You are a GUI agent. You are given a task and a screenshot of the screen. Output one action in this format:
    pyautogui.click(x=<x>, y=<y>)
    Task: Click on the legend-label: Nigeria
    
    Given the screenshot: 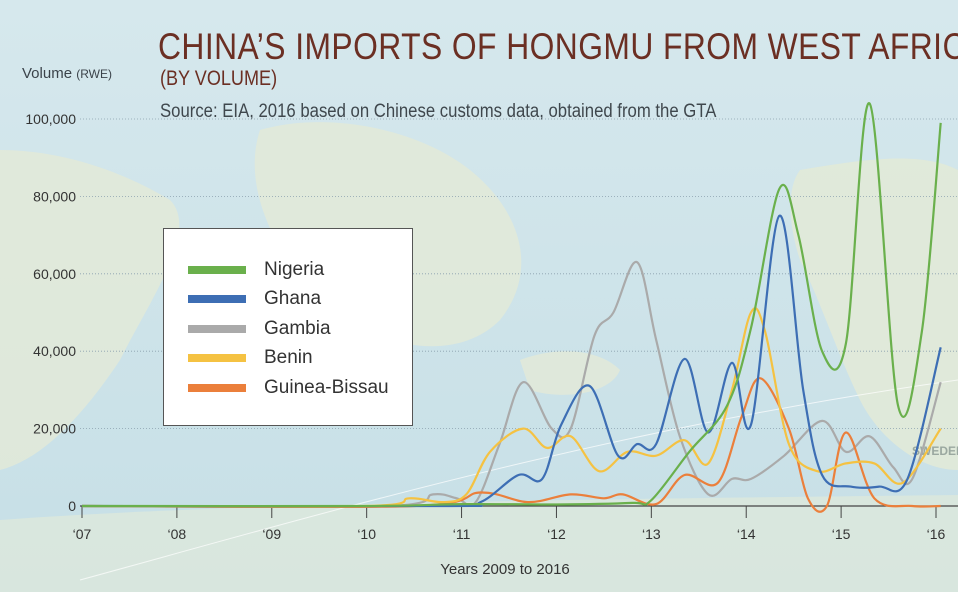 What is the action you would take?
    pyautogui.click(x=294, y=269)
    